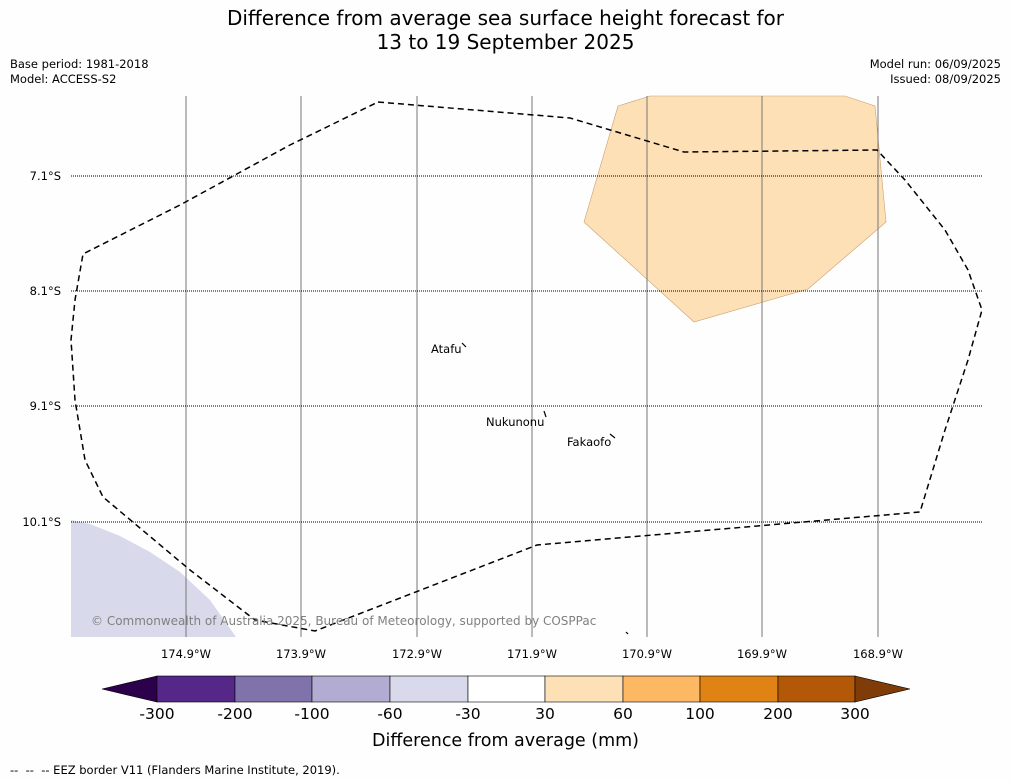  I want to click on colorbar-tick: -60, so click(390, 714).